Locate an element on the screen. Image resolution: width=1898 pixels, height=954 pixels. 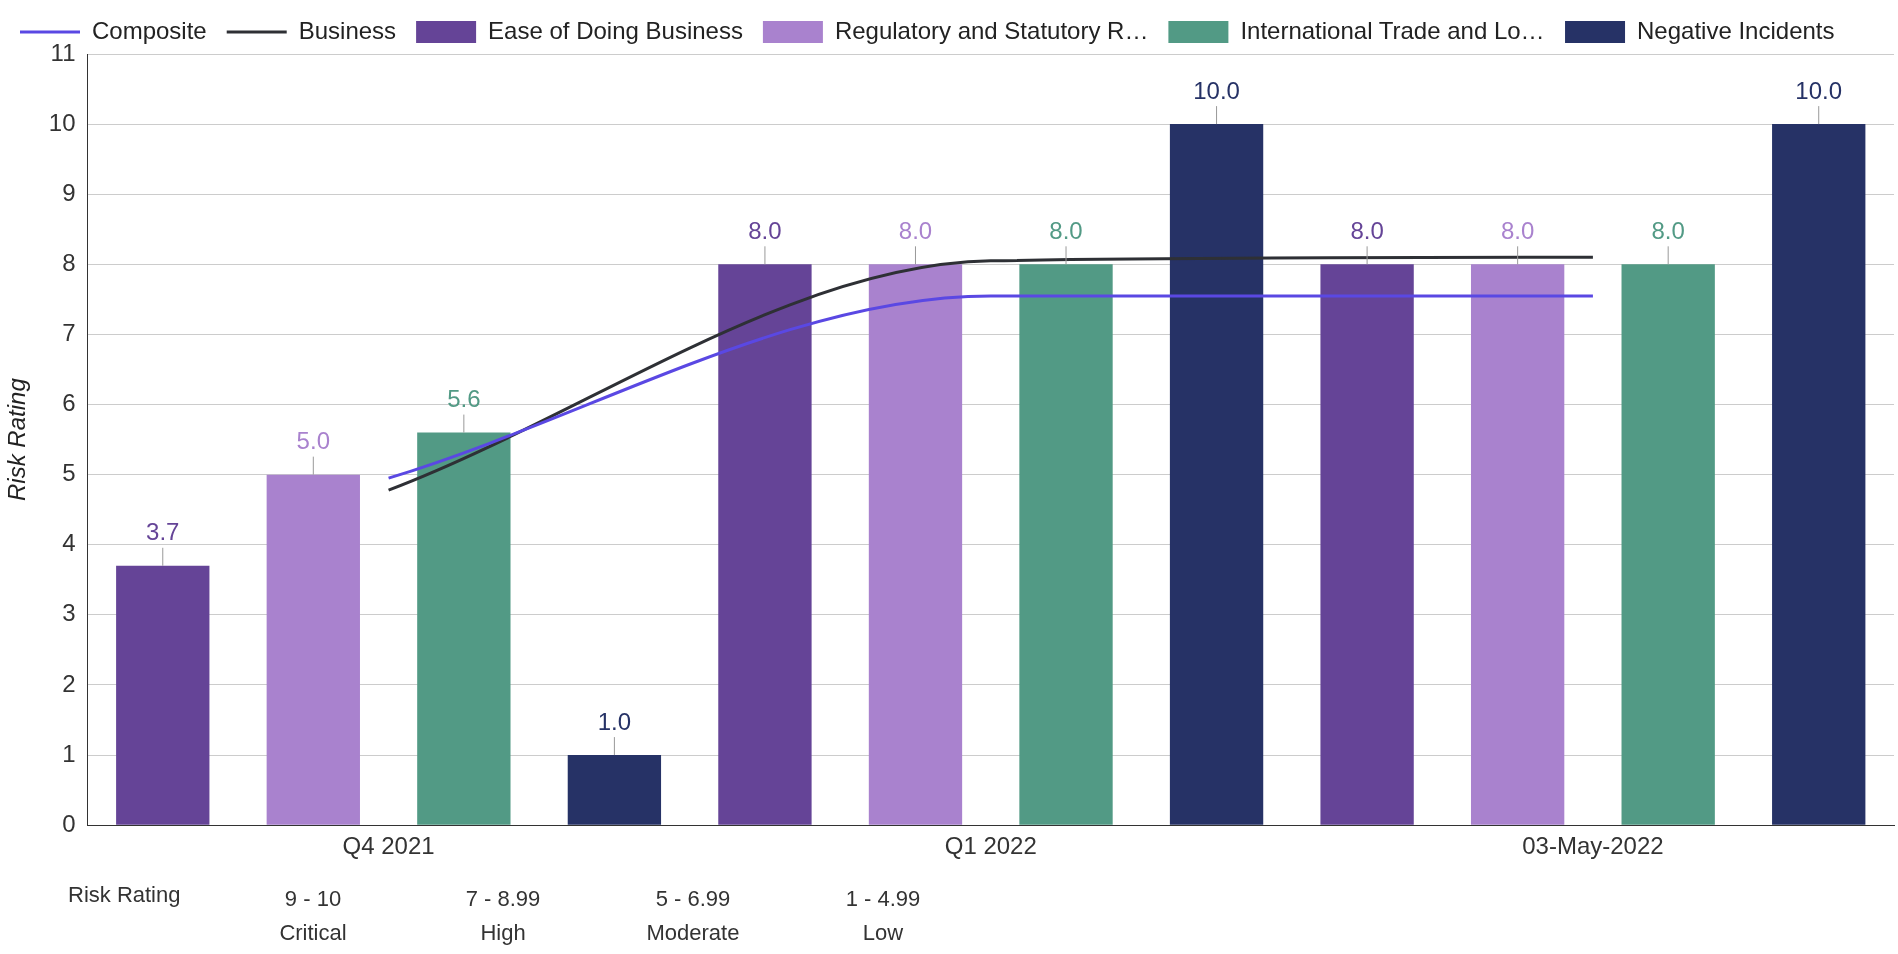
y-tick-label: 11 is located at coordinates (63, 52).